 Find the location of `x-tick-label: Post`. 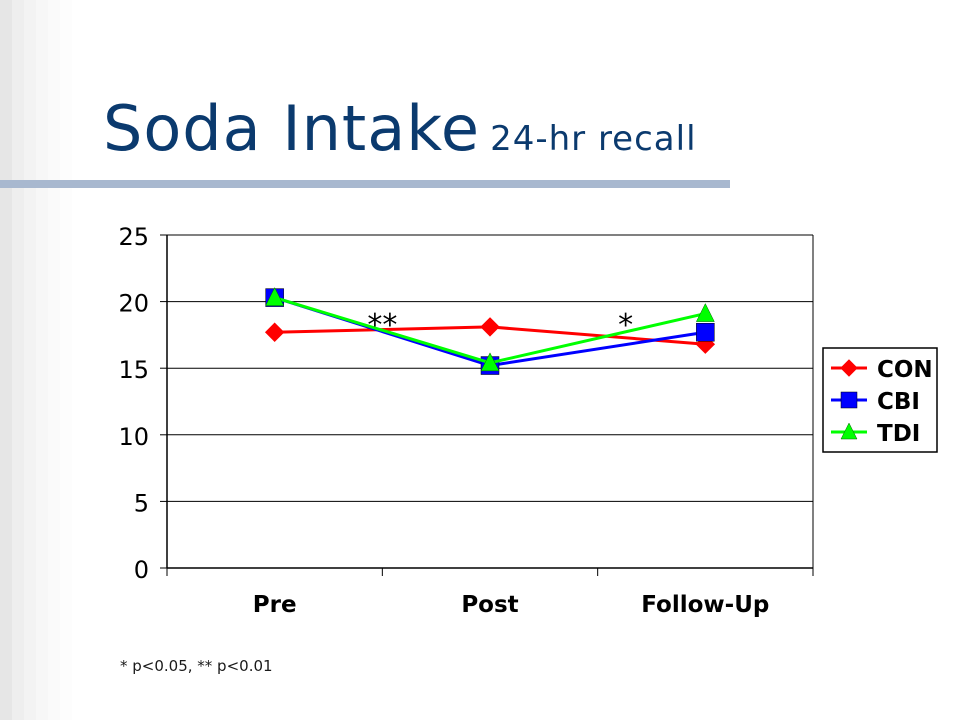

x-tick-label: Post is located at coordinates (489, 605).